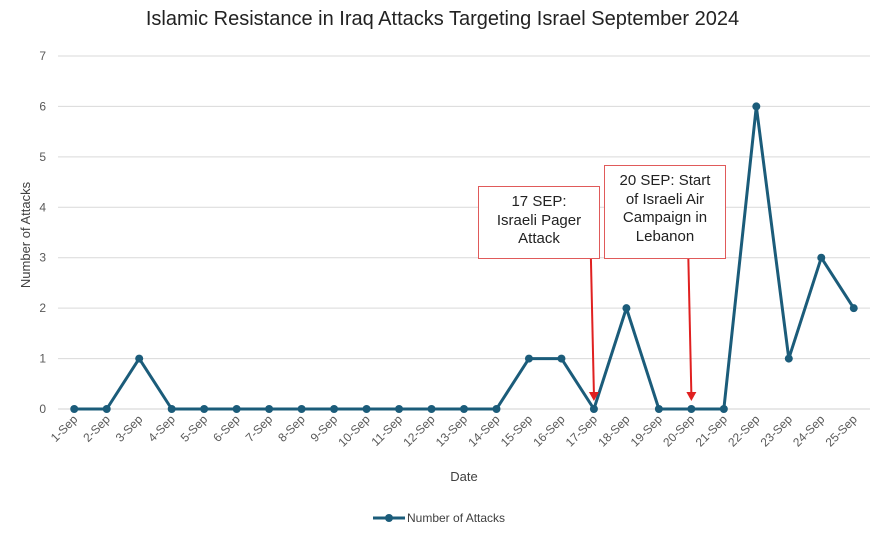 The image size is (885, 536). What do you see at coordinates (665, 236) in the screenshot?
I see `annotation-line: Lebanon` at bounding box center [665, 236].